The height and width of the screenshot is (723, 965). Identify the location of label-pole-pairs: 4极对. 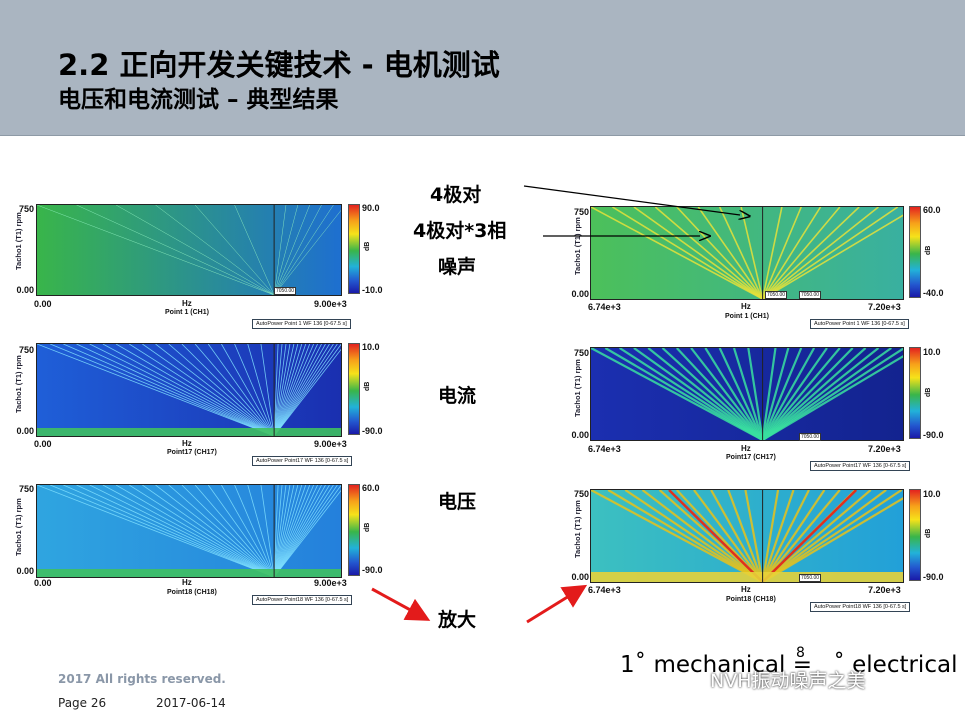
(456, 195).